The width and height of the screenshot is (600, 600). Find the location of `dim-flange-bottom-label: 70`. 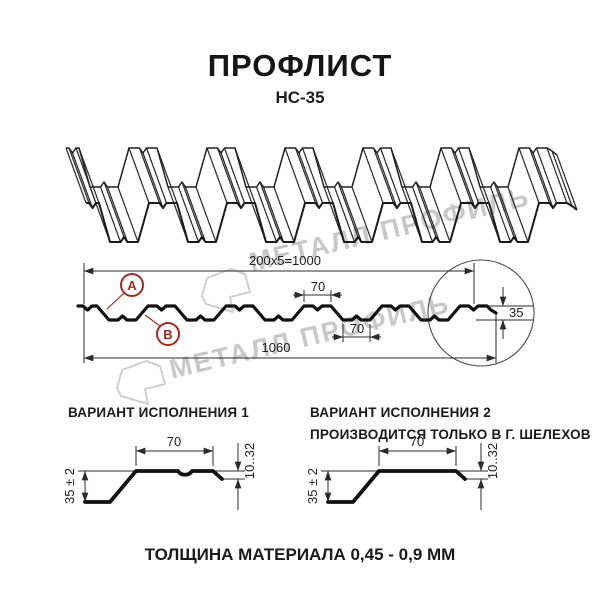

dim-flange-bottom-label: 70 is located at coordinates (357, 328).